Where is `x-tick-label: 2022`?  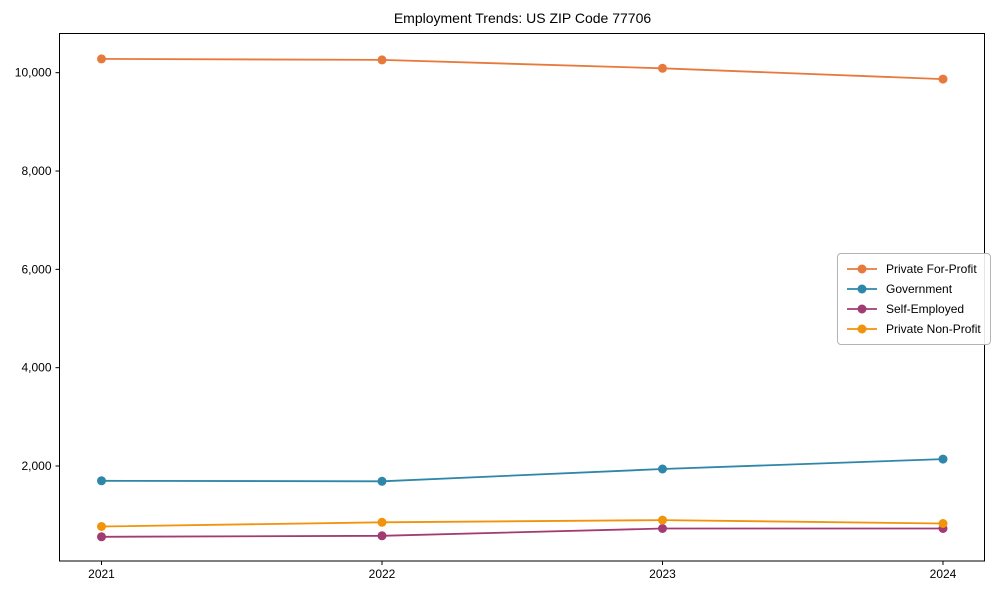 x-tick-label: 2022 is located at coordinates (382, 574).